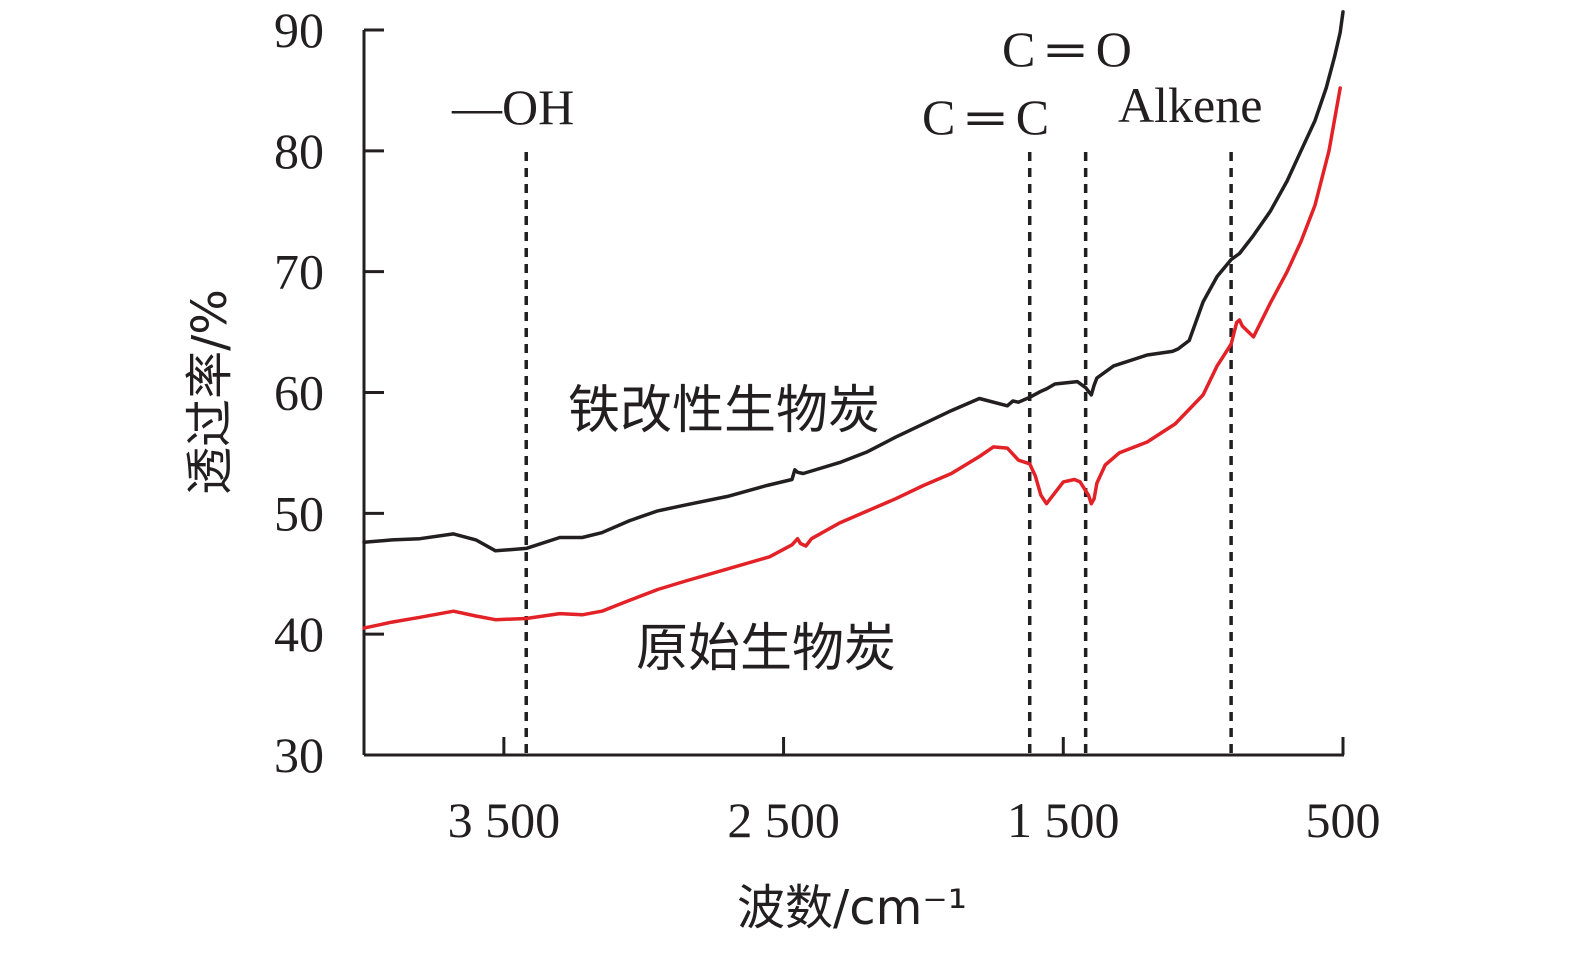 The width and height of the screenshot is (1575, 954). I want to click on y-tick-label: 90, so click(299, 30).